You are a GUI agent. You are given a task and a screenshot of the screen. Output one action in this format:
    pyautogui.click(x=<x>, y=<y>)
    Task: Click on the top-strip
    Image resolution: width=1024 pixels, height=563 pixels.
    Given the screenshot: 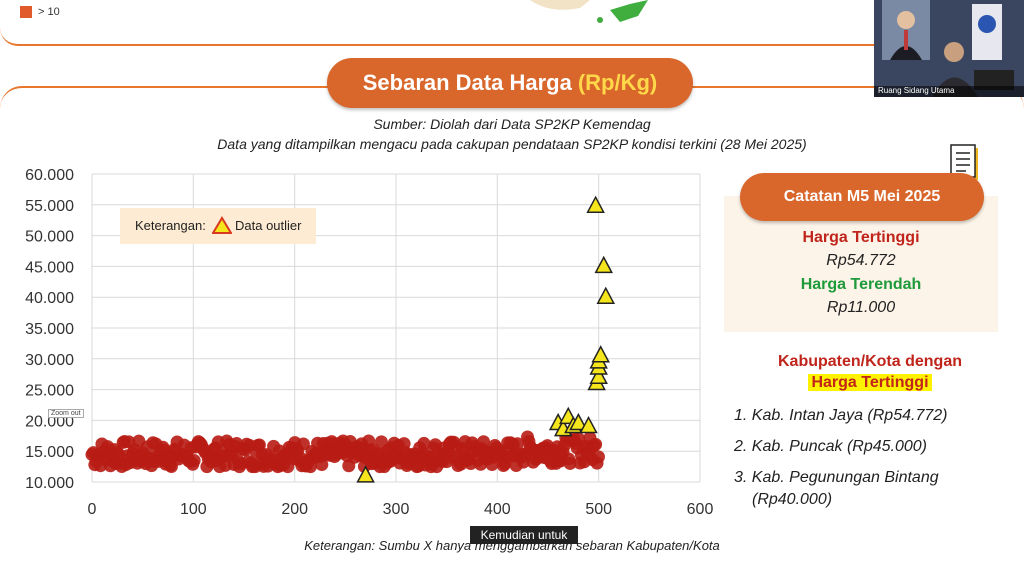 What is the action you would take?
    pyautogui.click(x=512, y=23)
    